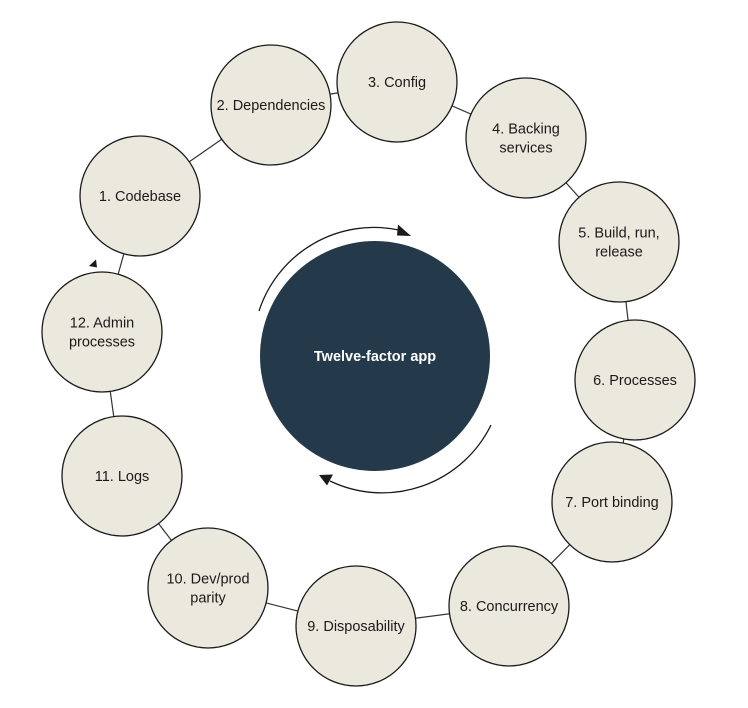 The image size is (748, 708). I want to click on factor-label: services, so click(525, 149).